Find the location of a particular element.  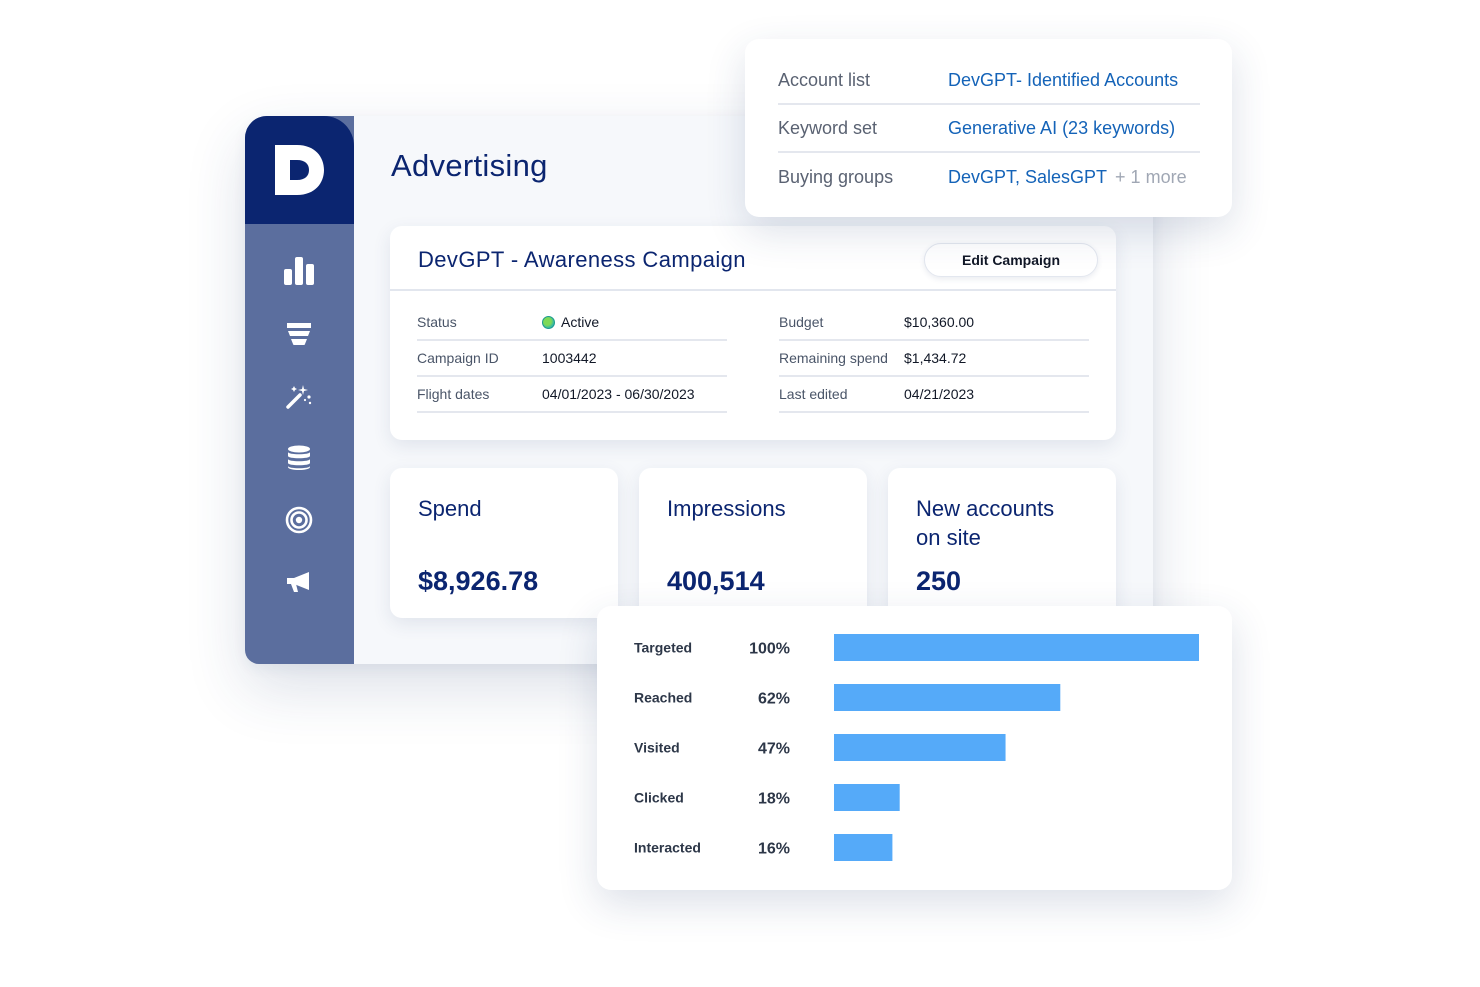

sidebar-item-data is located at coordinates (299, 458).